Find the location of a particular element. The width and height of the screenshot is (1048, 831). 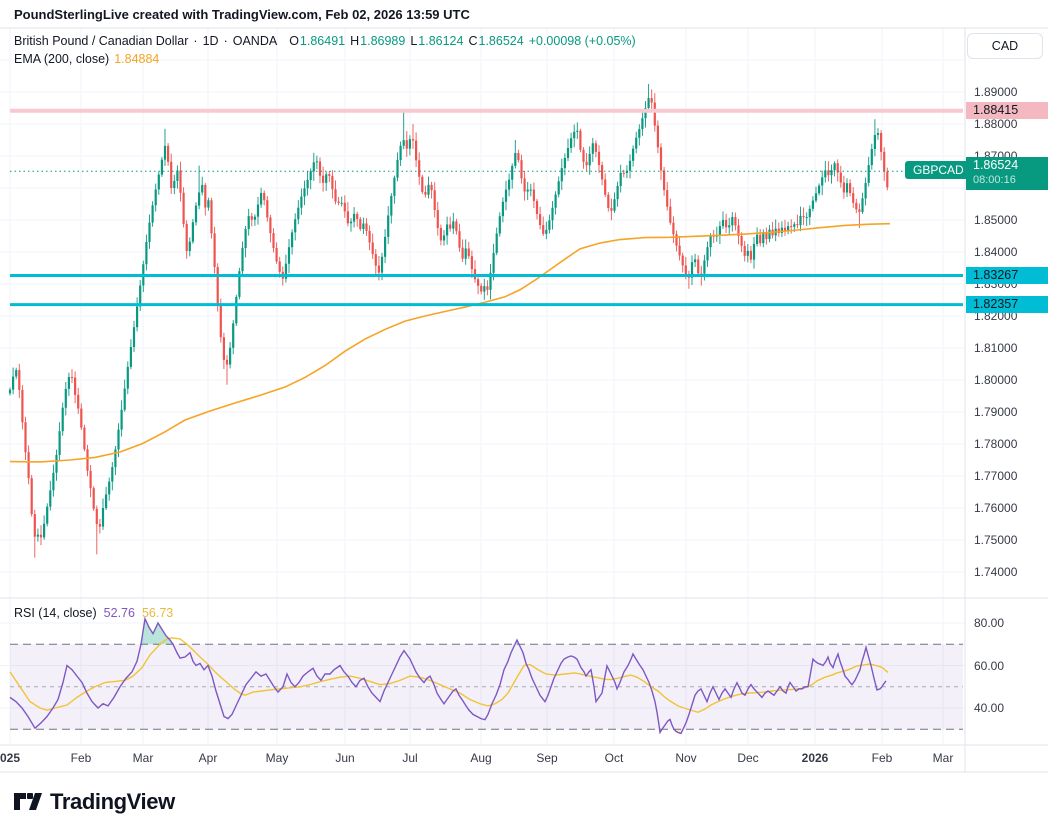

price-tick-label: 1.79000 is located at coordinates (996, 412).